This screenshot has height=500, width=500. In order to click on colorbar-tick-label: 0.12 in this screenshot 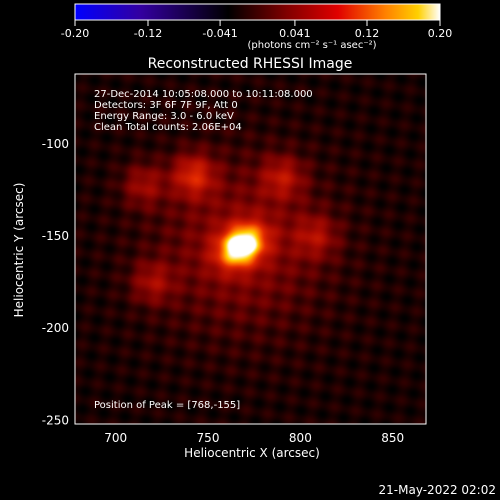, I will do `click(367, 33)`.